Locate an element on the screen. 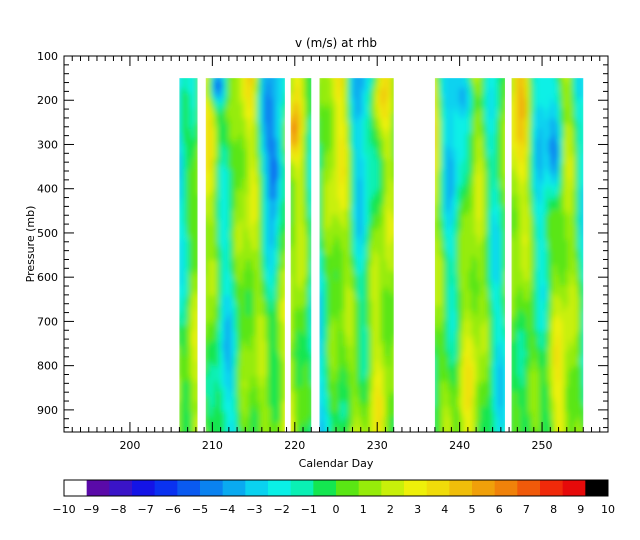 The height and width of the screenshot is (540, 640). colorbar-tick-label: −10 is located at coordinates (63, 509).